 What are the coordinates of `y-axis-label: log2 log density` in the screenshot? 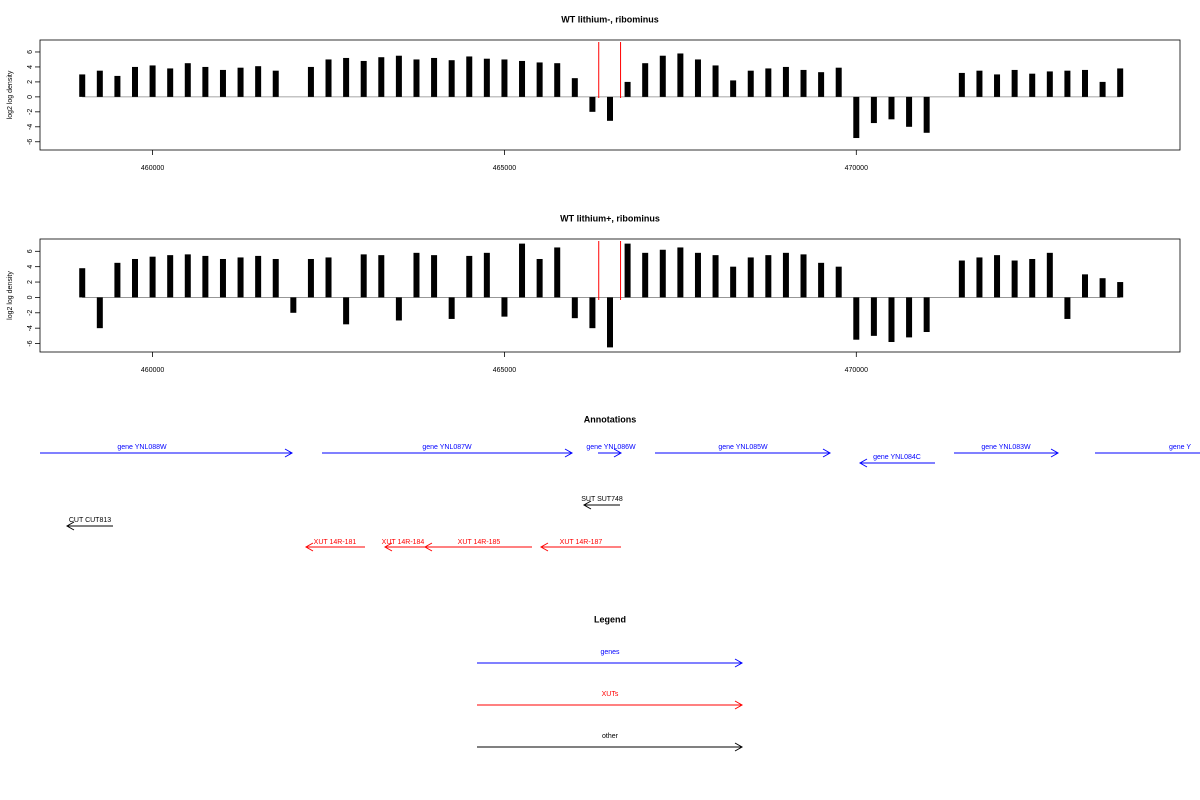 It's located at (10, 94).